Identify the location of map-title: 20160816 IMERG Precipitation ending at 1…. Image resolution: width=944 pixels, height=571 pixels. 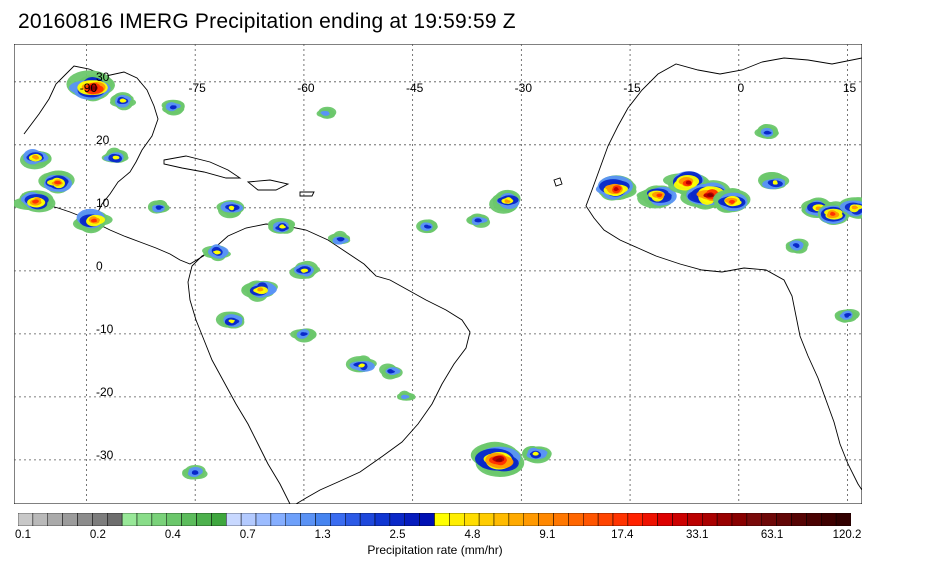
(267, 21).